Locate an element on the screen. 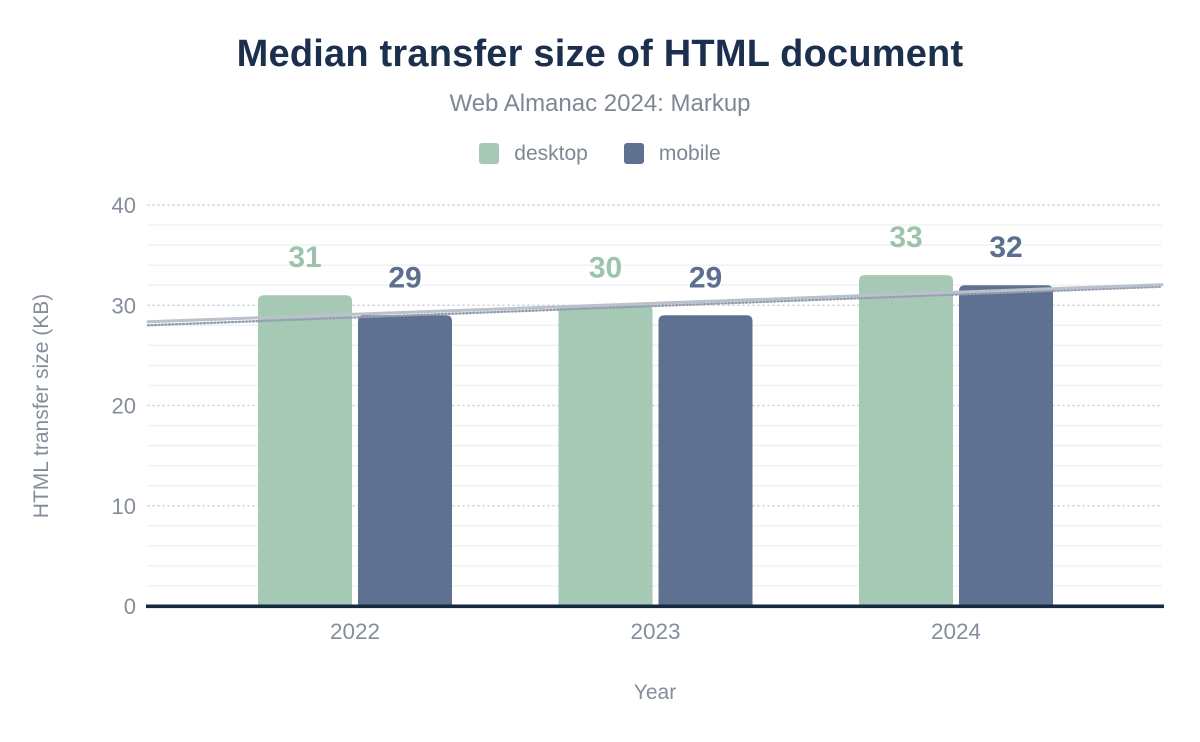  y-tick-label: 40 is located at coordinates (124, 205).